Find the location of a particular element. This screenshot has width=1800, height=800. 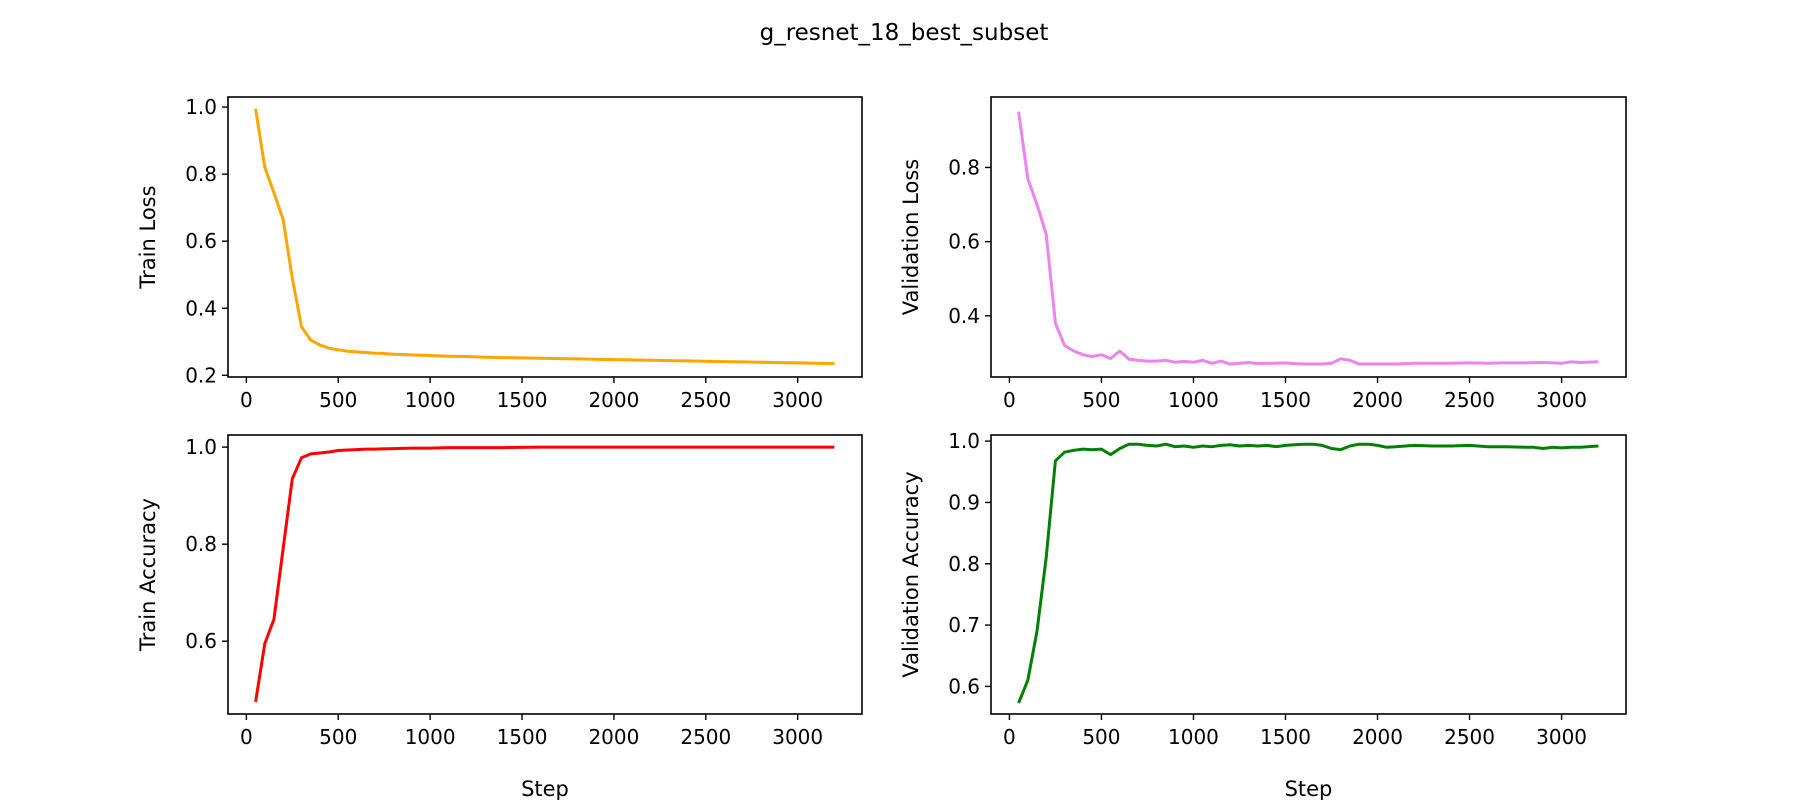

validation-loss-ytick-label: 0.4 is located at coordinates (964, 316).